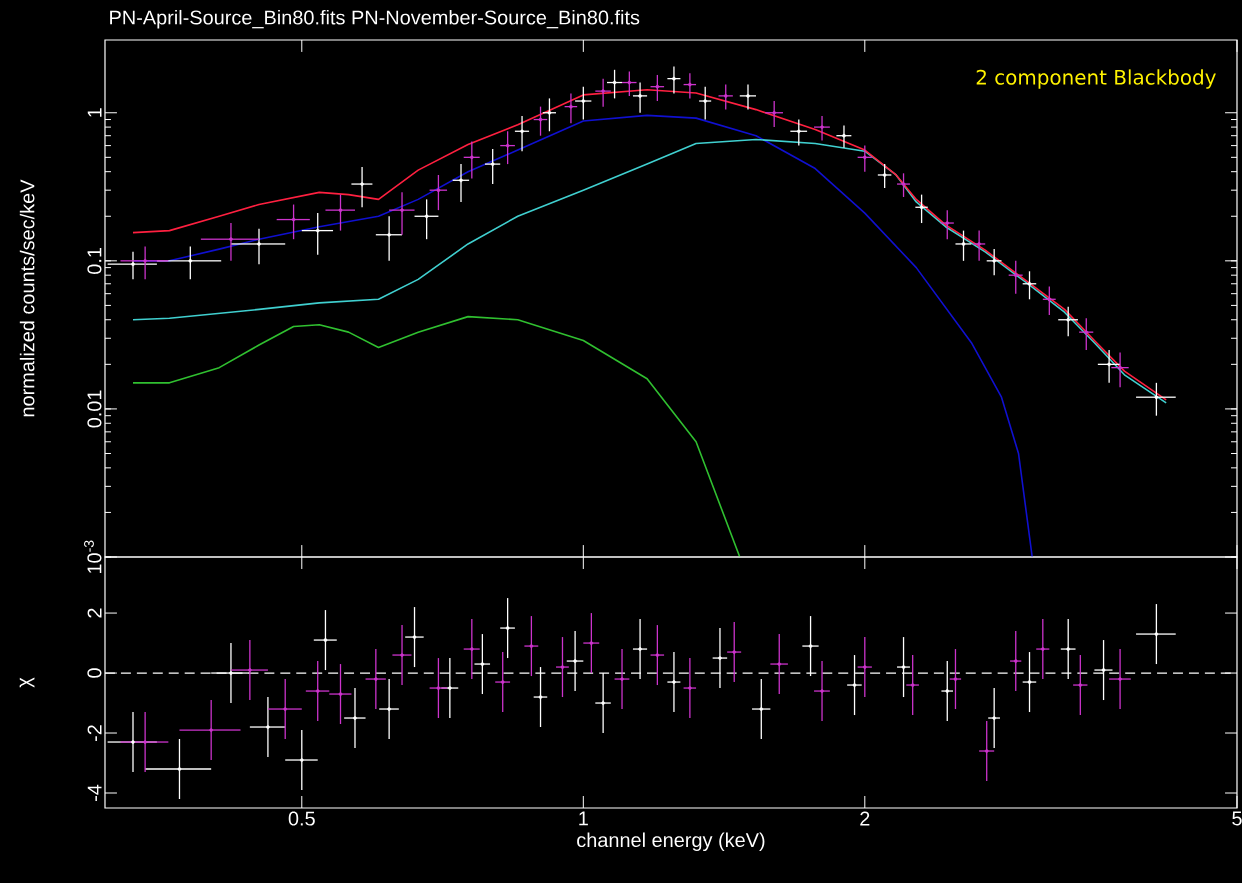 This screenshot has height=883, width=1242. Describe the element at coordinates (375, 19) in the screenshot. I see `chart-title: PN-April-Source_Bin80.fits PN-November-Source_Bin80.fits` at that location.